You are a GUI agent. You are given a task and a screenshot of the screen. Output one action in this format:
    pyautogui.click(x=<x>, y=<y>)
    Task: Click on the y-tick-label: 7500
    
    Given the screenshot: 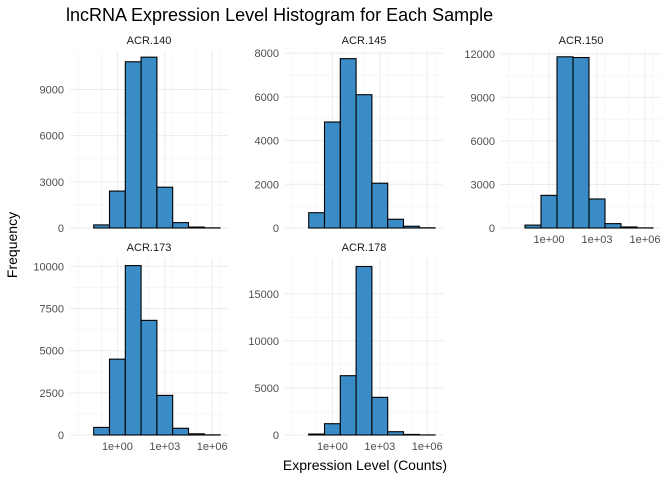 What is the action you would take?
    pyautogui.click(x=52, y=310)
    